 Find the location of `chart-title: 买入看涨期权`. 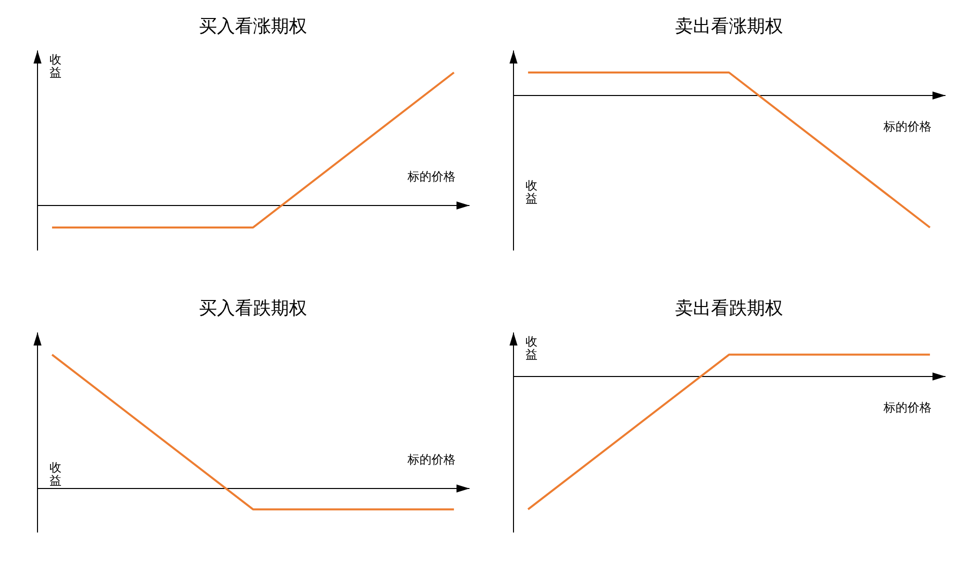

chart-title: 买入看涨期权 is located at coordinates (253, 26).